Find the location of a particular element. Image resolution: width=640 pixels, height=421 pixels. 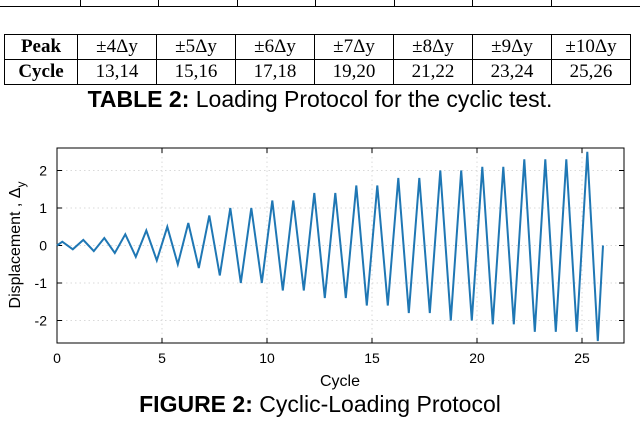

previous-table-fragment is located at coordinates (320, 3).